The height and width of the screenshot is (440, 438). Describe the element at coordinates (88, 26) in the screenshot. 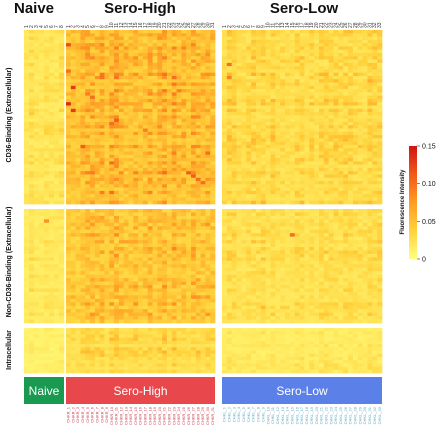

I see `column-tick-label: 5` at that location.